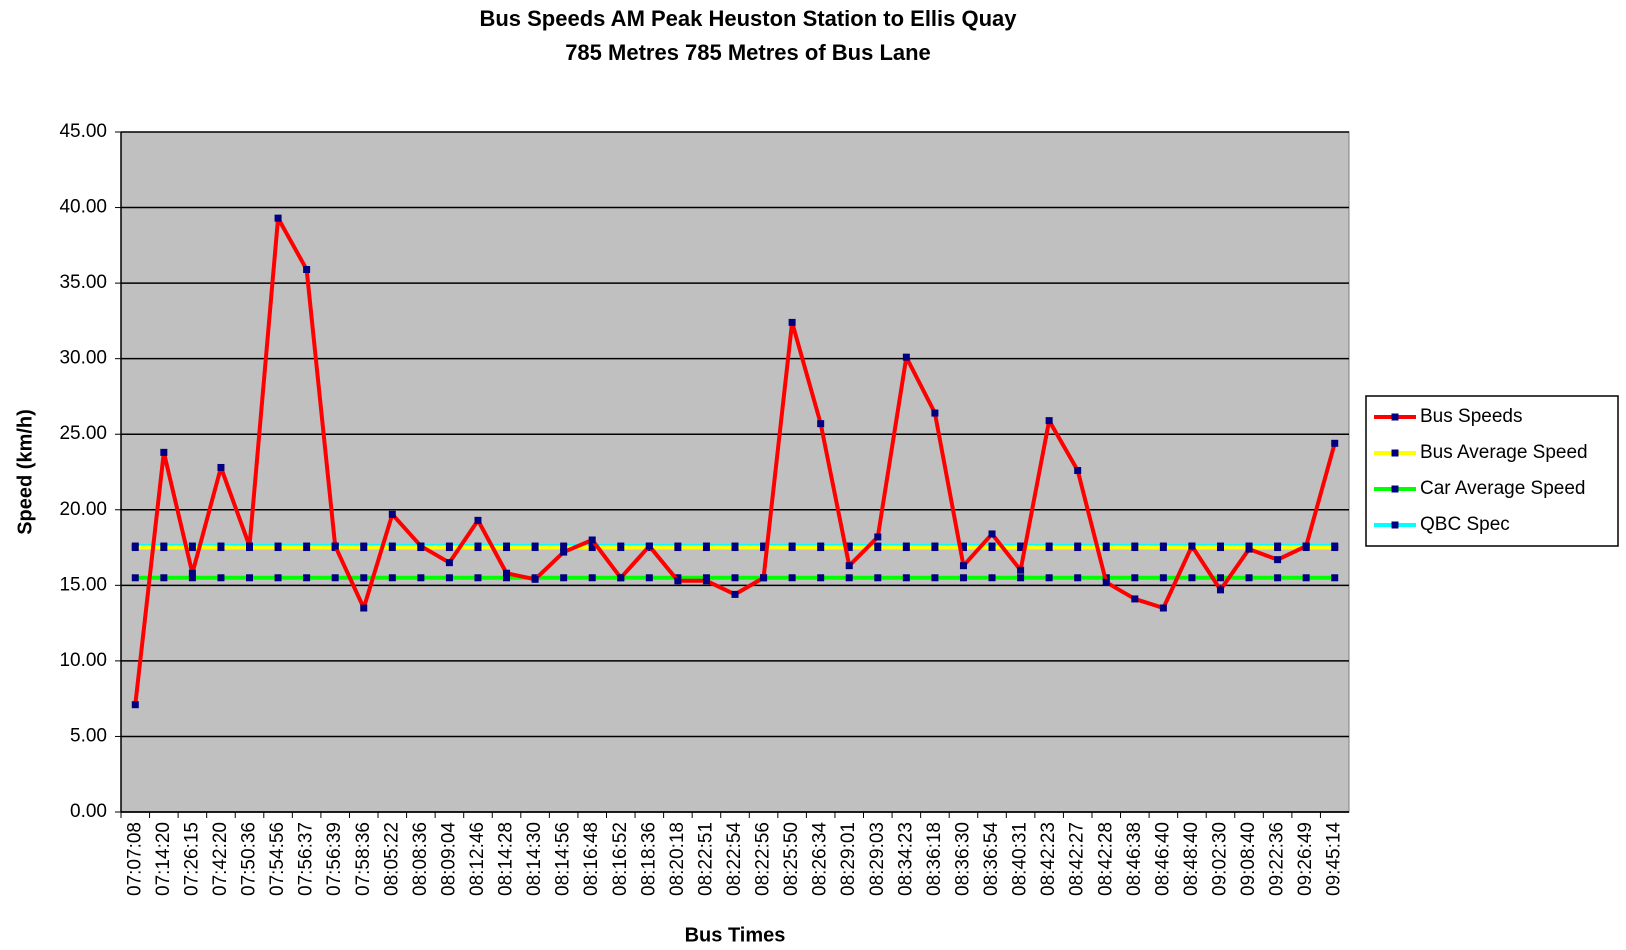 This screenshot has width=1626, height=950. What do you see at coordinates (25, 472) in the screenshot?
I see `y-axis-title: Speed (km/h)` at bounding box center [25, 472].